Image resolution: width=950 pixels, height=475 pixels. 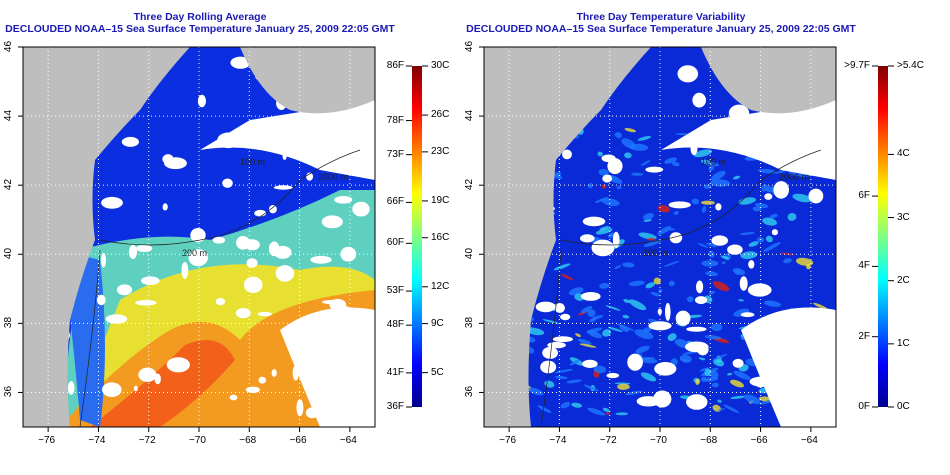 What do you see at coordinates (440, 115) in the screenshot?
I see `colorbar-label-c: 26C` at bounding box center [440, 115].